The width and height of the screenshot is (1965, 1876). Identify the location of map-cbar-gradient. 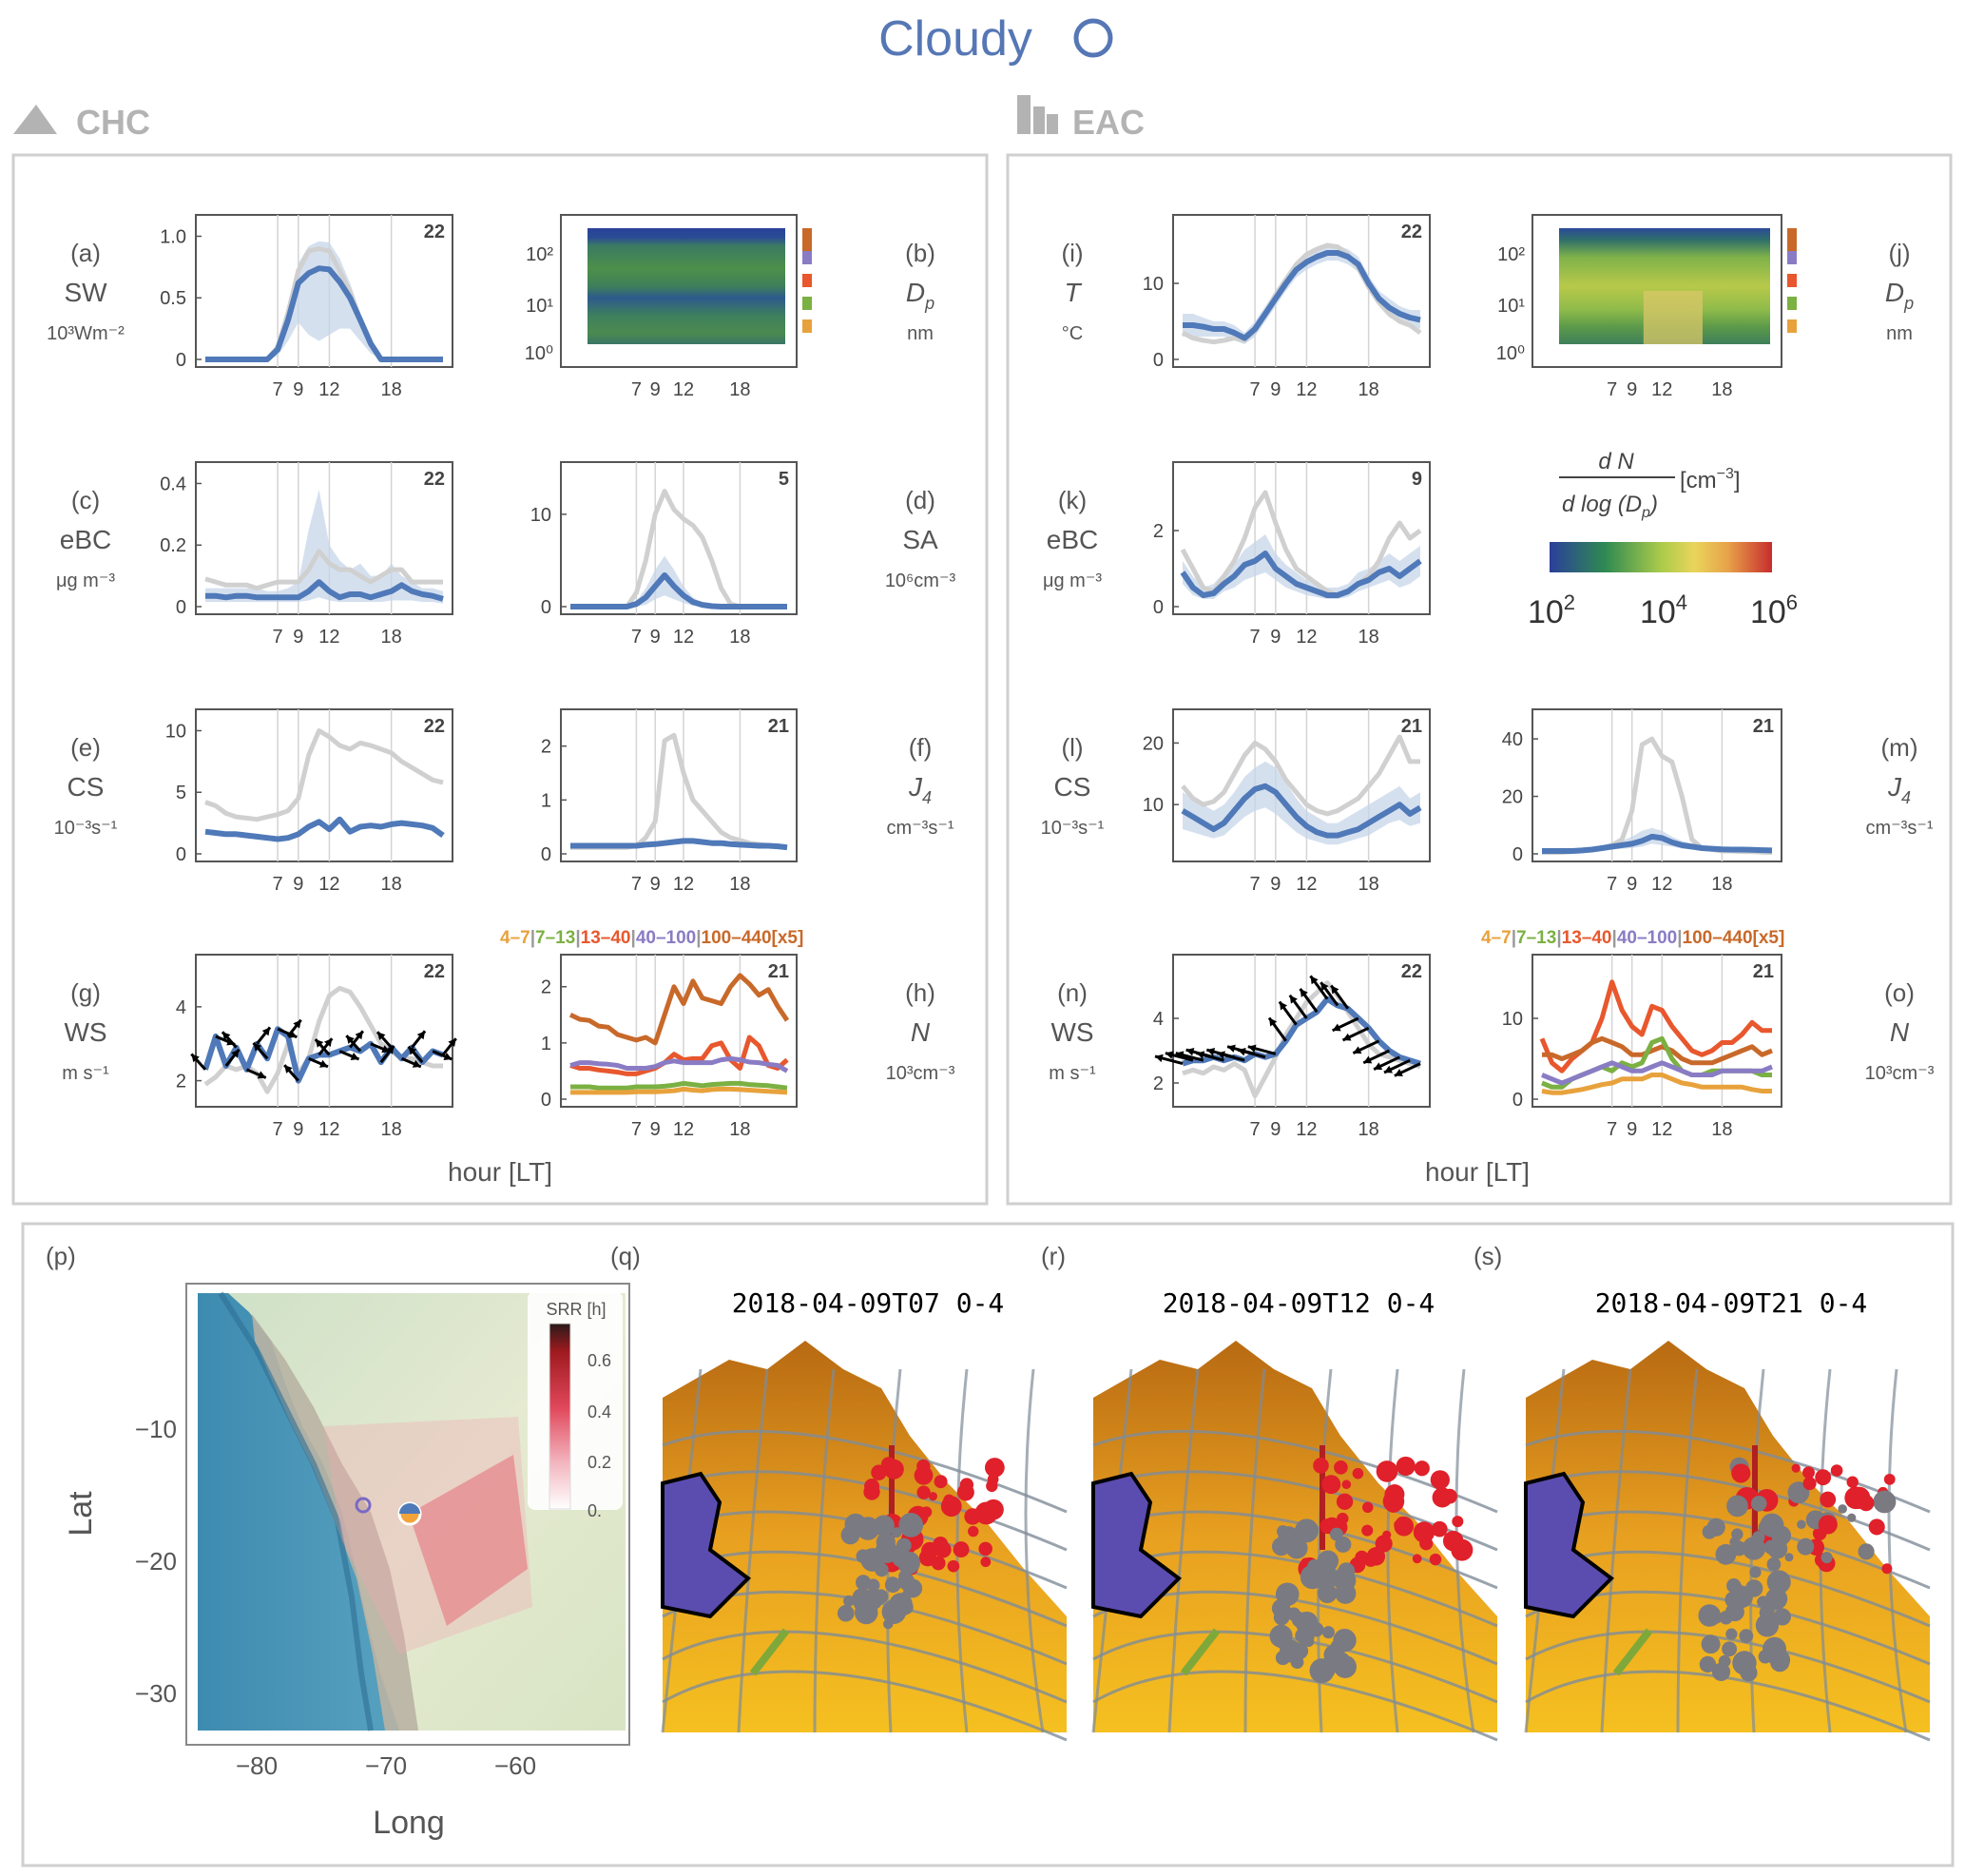
(560, 1417).